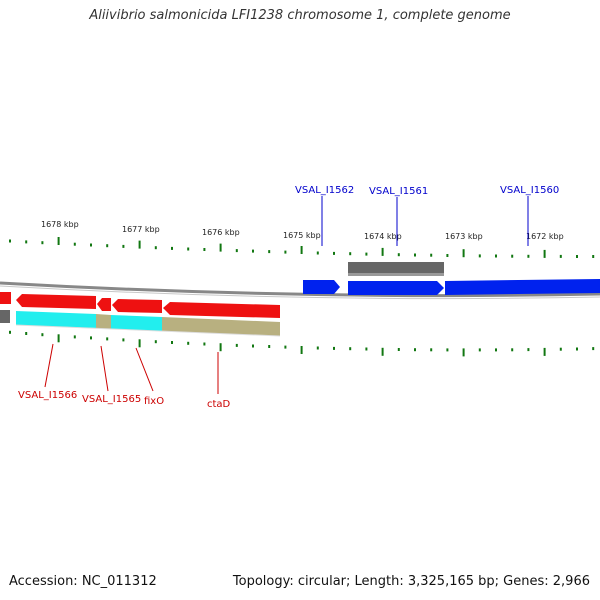  What do you see at coordinates (144, 369) in the screenshot?
I see `leader-fixo` at bounding box center [144, 369].